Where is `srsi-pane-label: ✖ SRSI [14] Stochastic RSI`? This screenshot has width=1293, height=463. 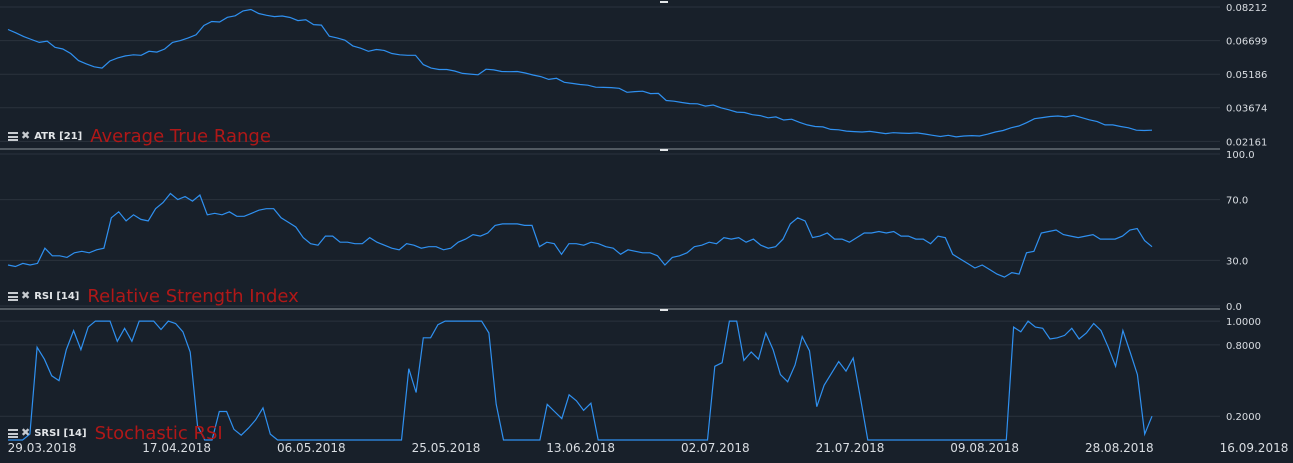
srsi-pane-label: ✖ SRSI [14] Stochastic RSI is located at coordinates (115, 433).